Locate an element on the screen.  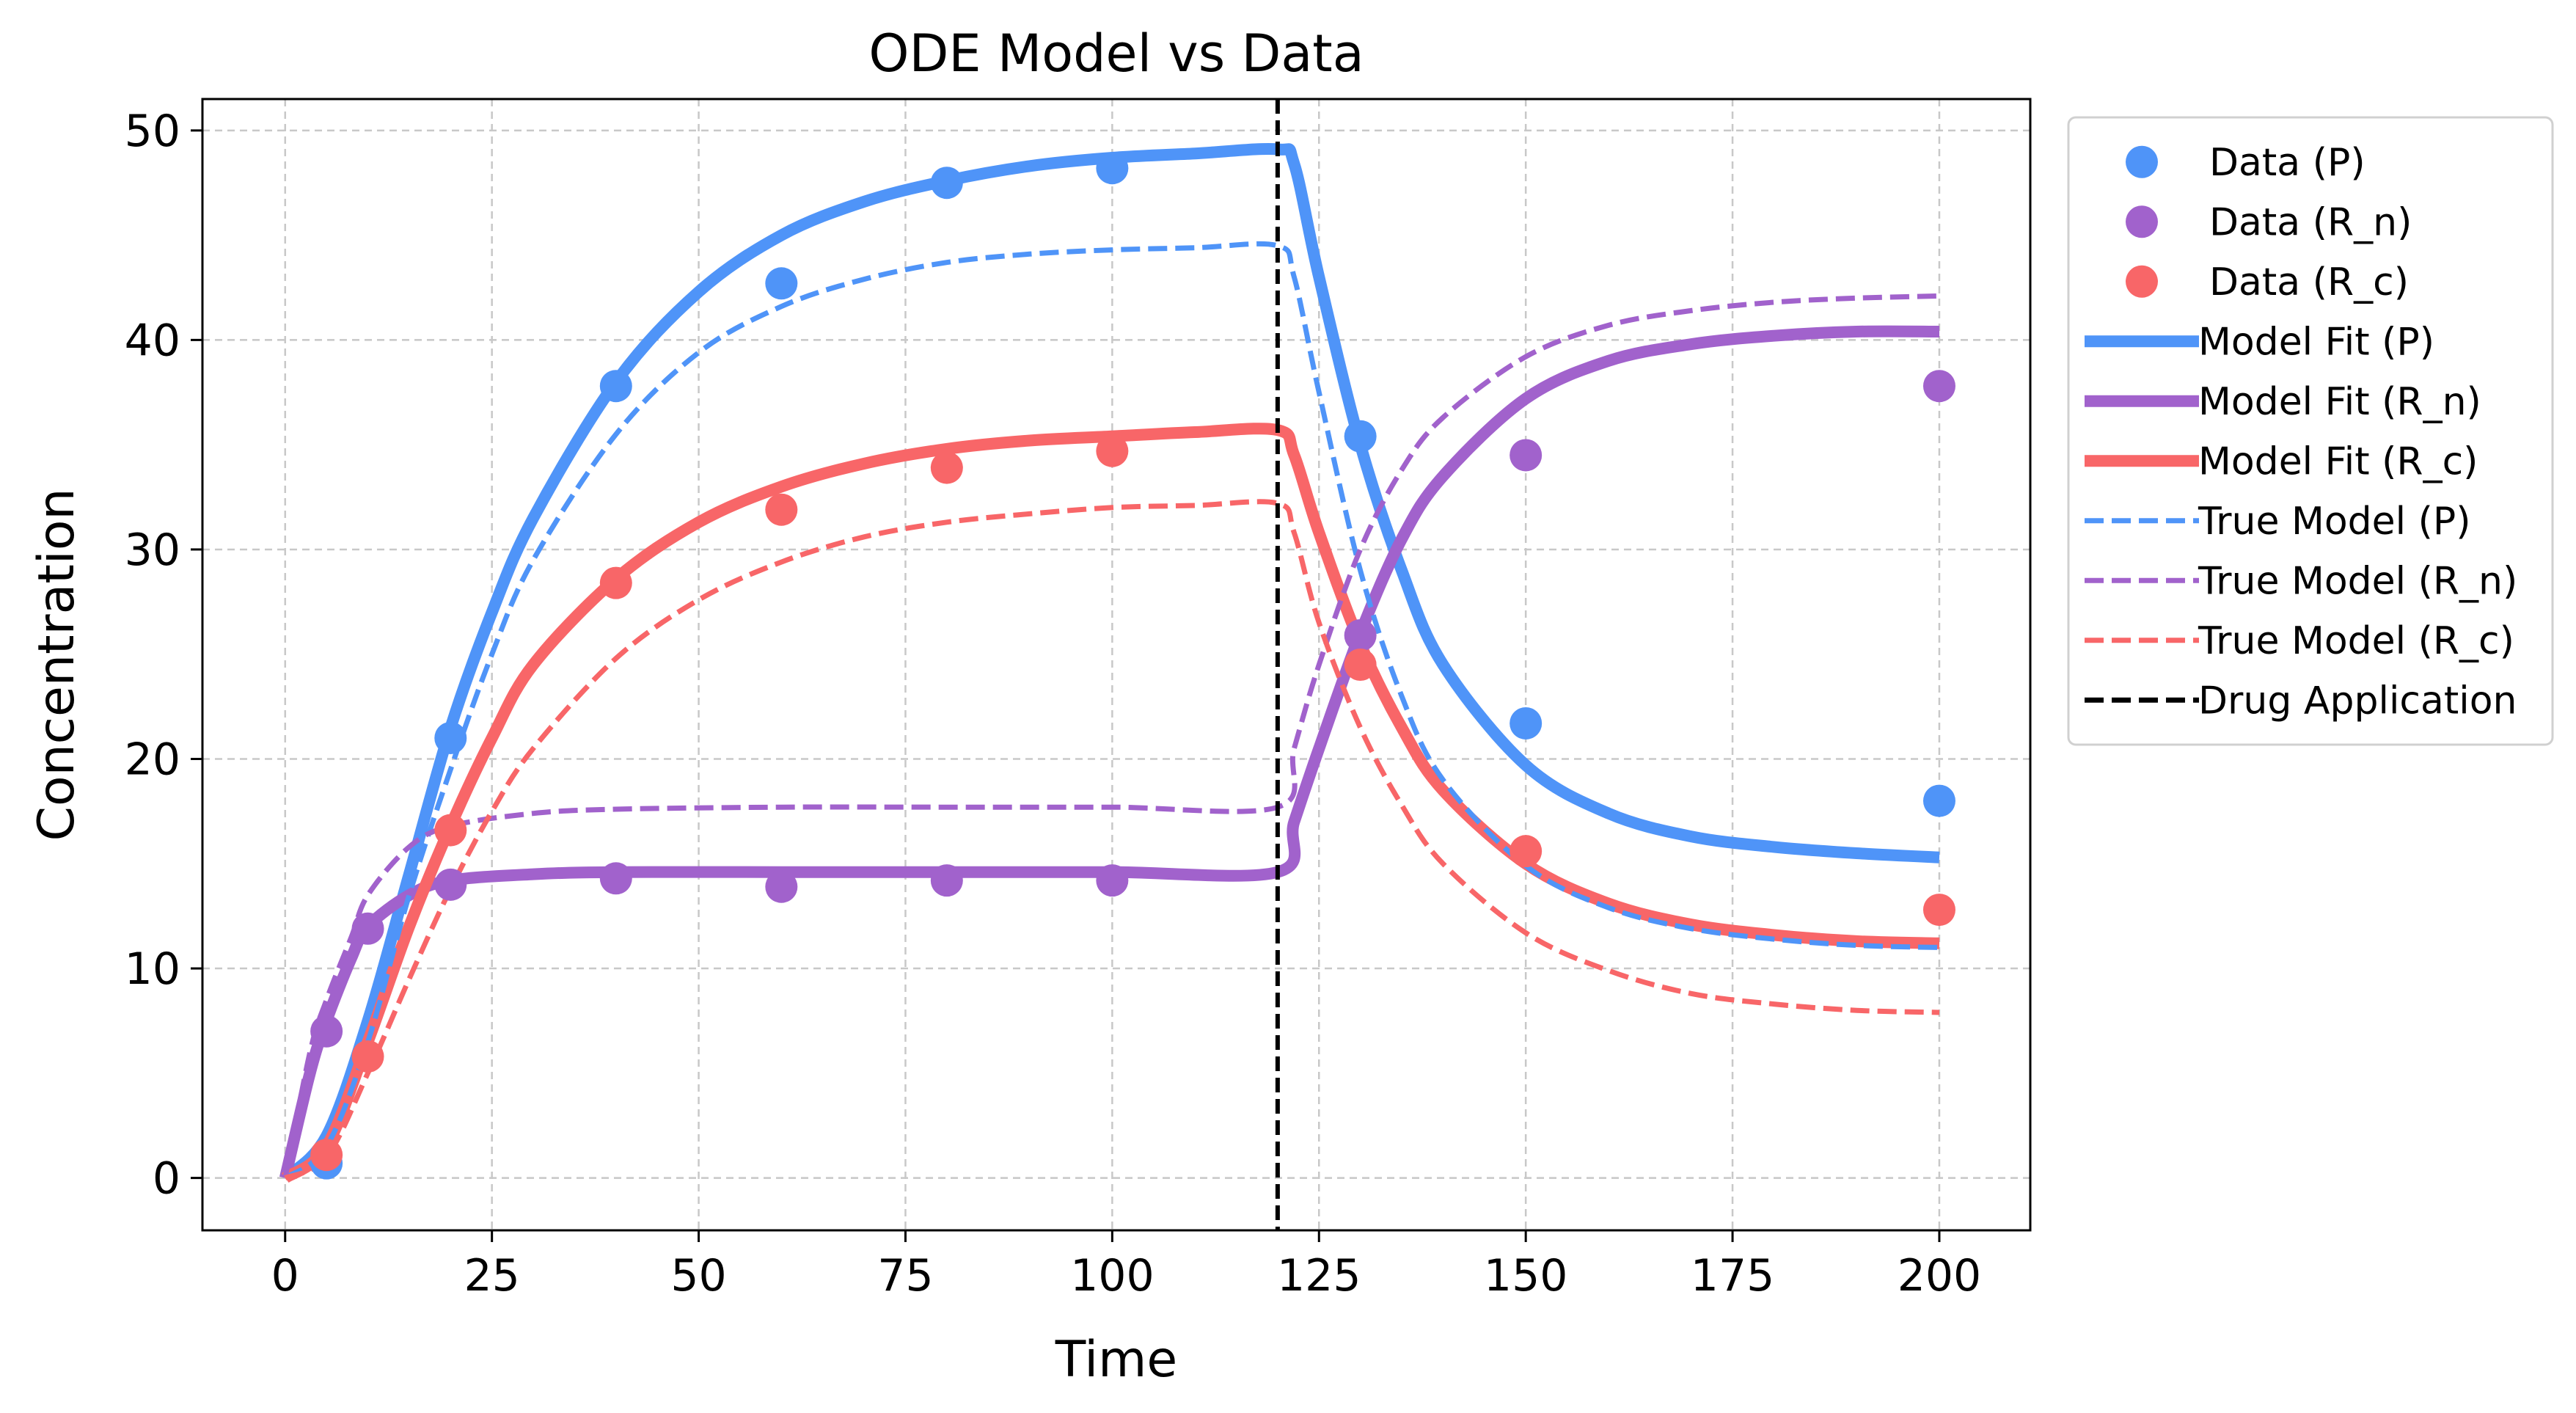
legend-label: Data (R_n) is located at coordinates (2310, 222).